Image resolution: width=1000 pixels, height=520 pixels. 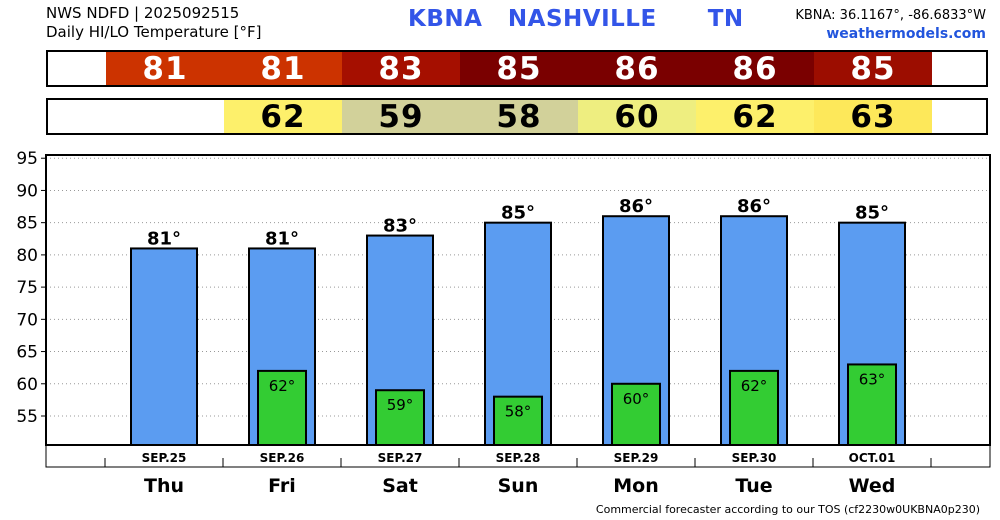 I want to click on lo_strip-cell: 59, so click(x=401, y=117).